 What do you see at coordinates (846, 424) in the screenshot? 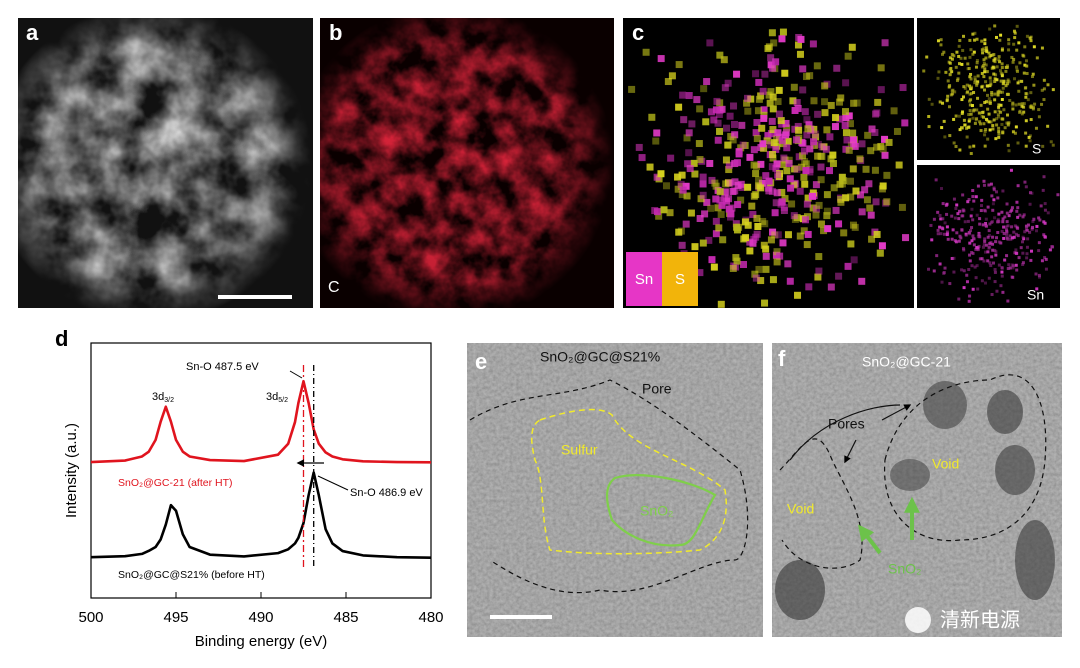
I see `annotation: Pores` at bounding box center [846, 424].